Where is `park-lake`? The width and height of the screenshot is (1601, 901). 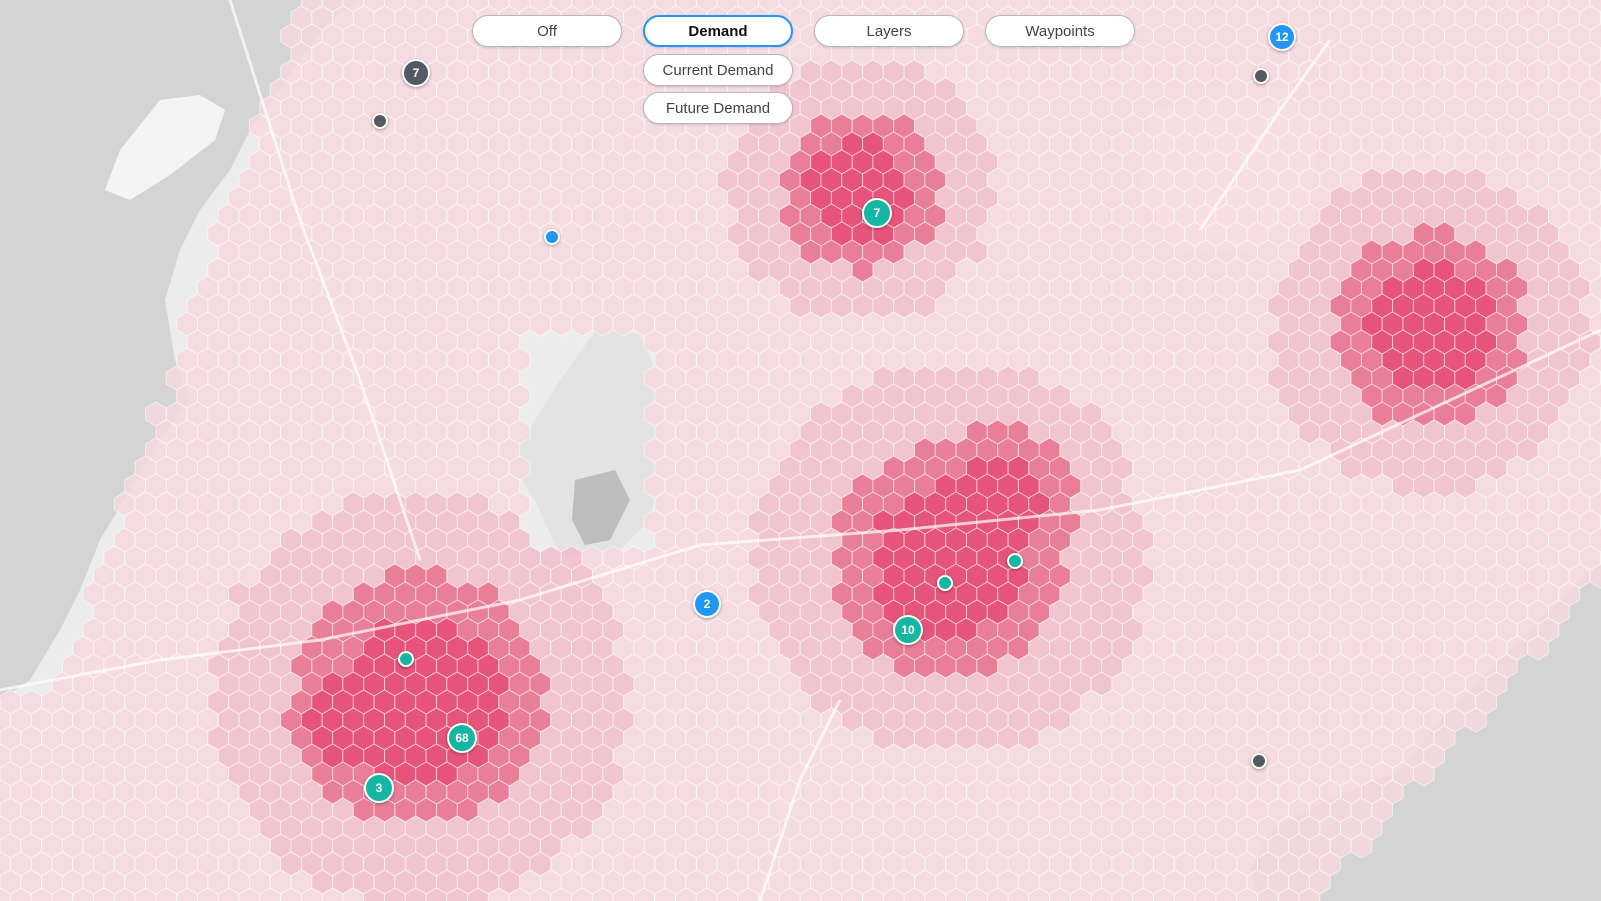 park-lake is located at coordinates (601, 507).